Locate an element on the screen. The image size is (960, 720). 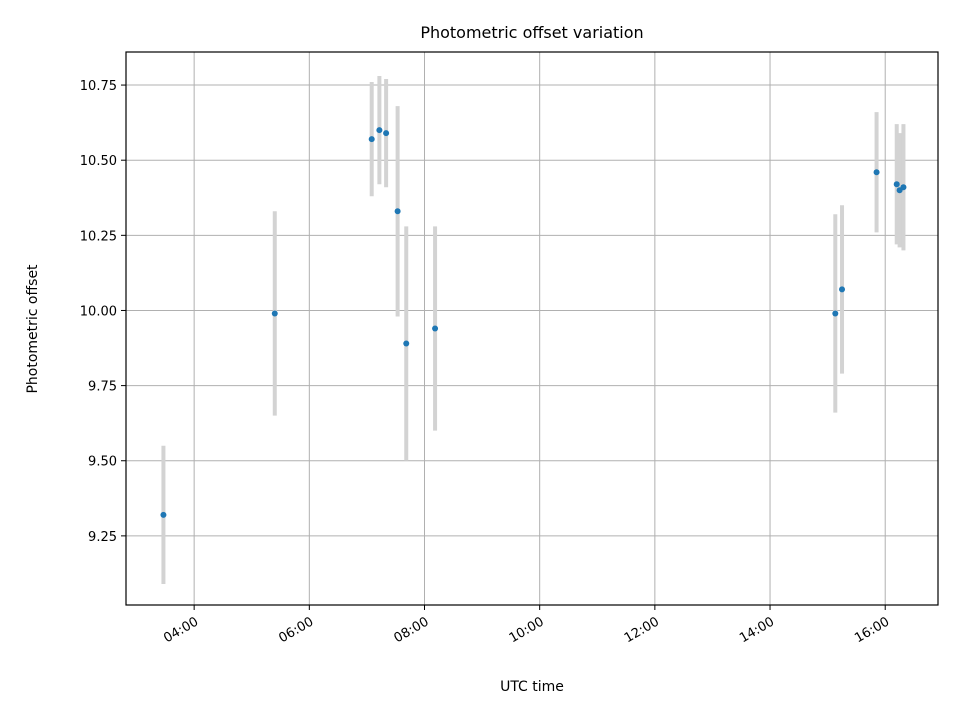
x-axis-label: UTC time is located at coordinates (532, 687).